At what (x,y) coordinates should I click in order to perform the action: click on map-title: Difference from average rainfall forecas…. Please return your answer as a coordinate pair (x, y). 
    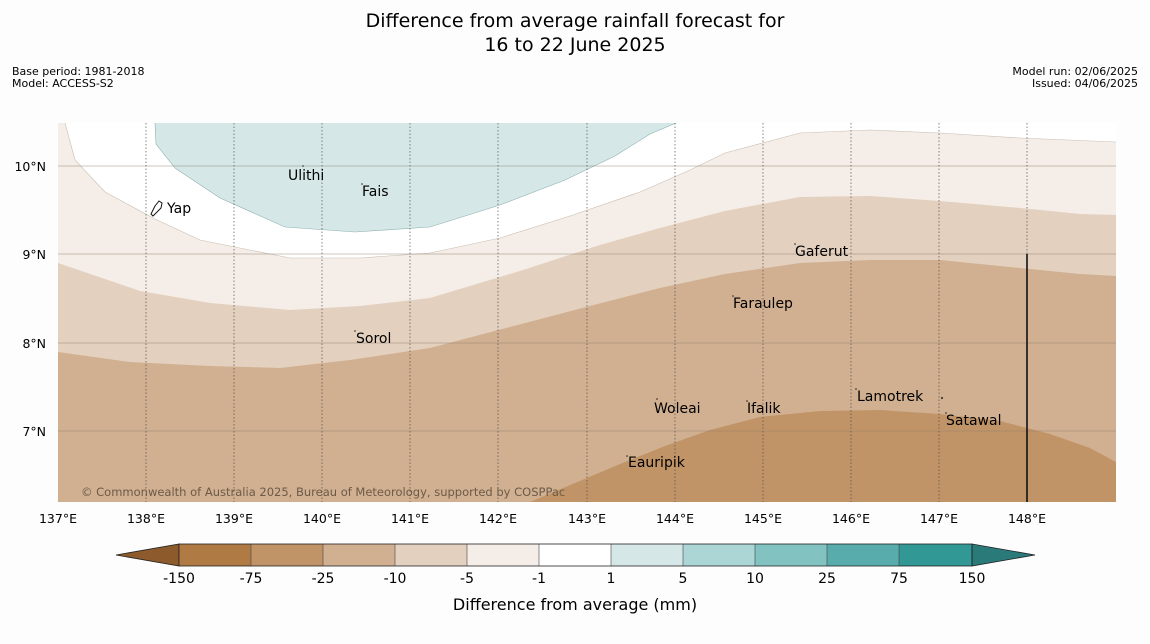
    Looking at the image, I should click on (575, 33).